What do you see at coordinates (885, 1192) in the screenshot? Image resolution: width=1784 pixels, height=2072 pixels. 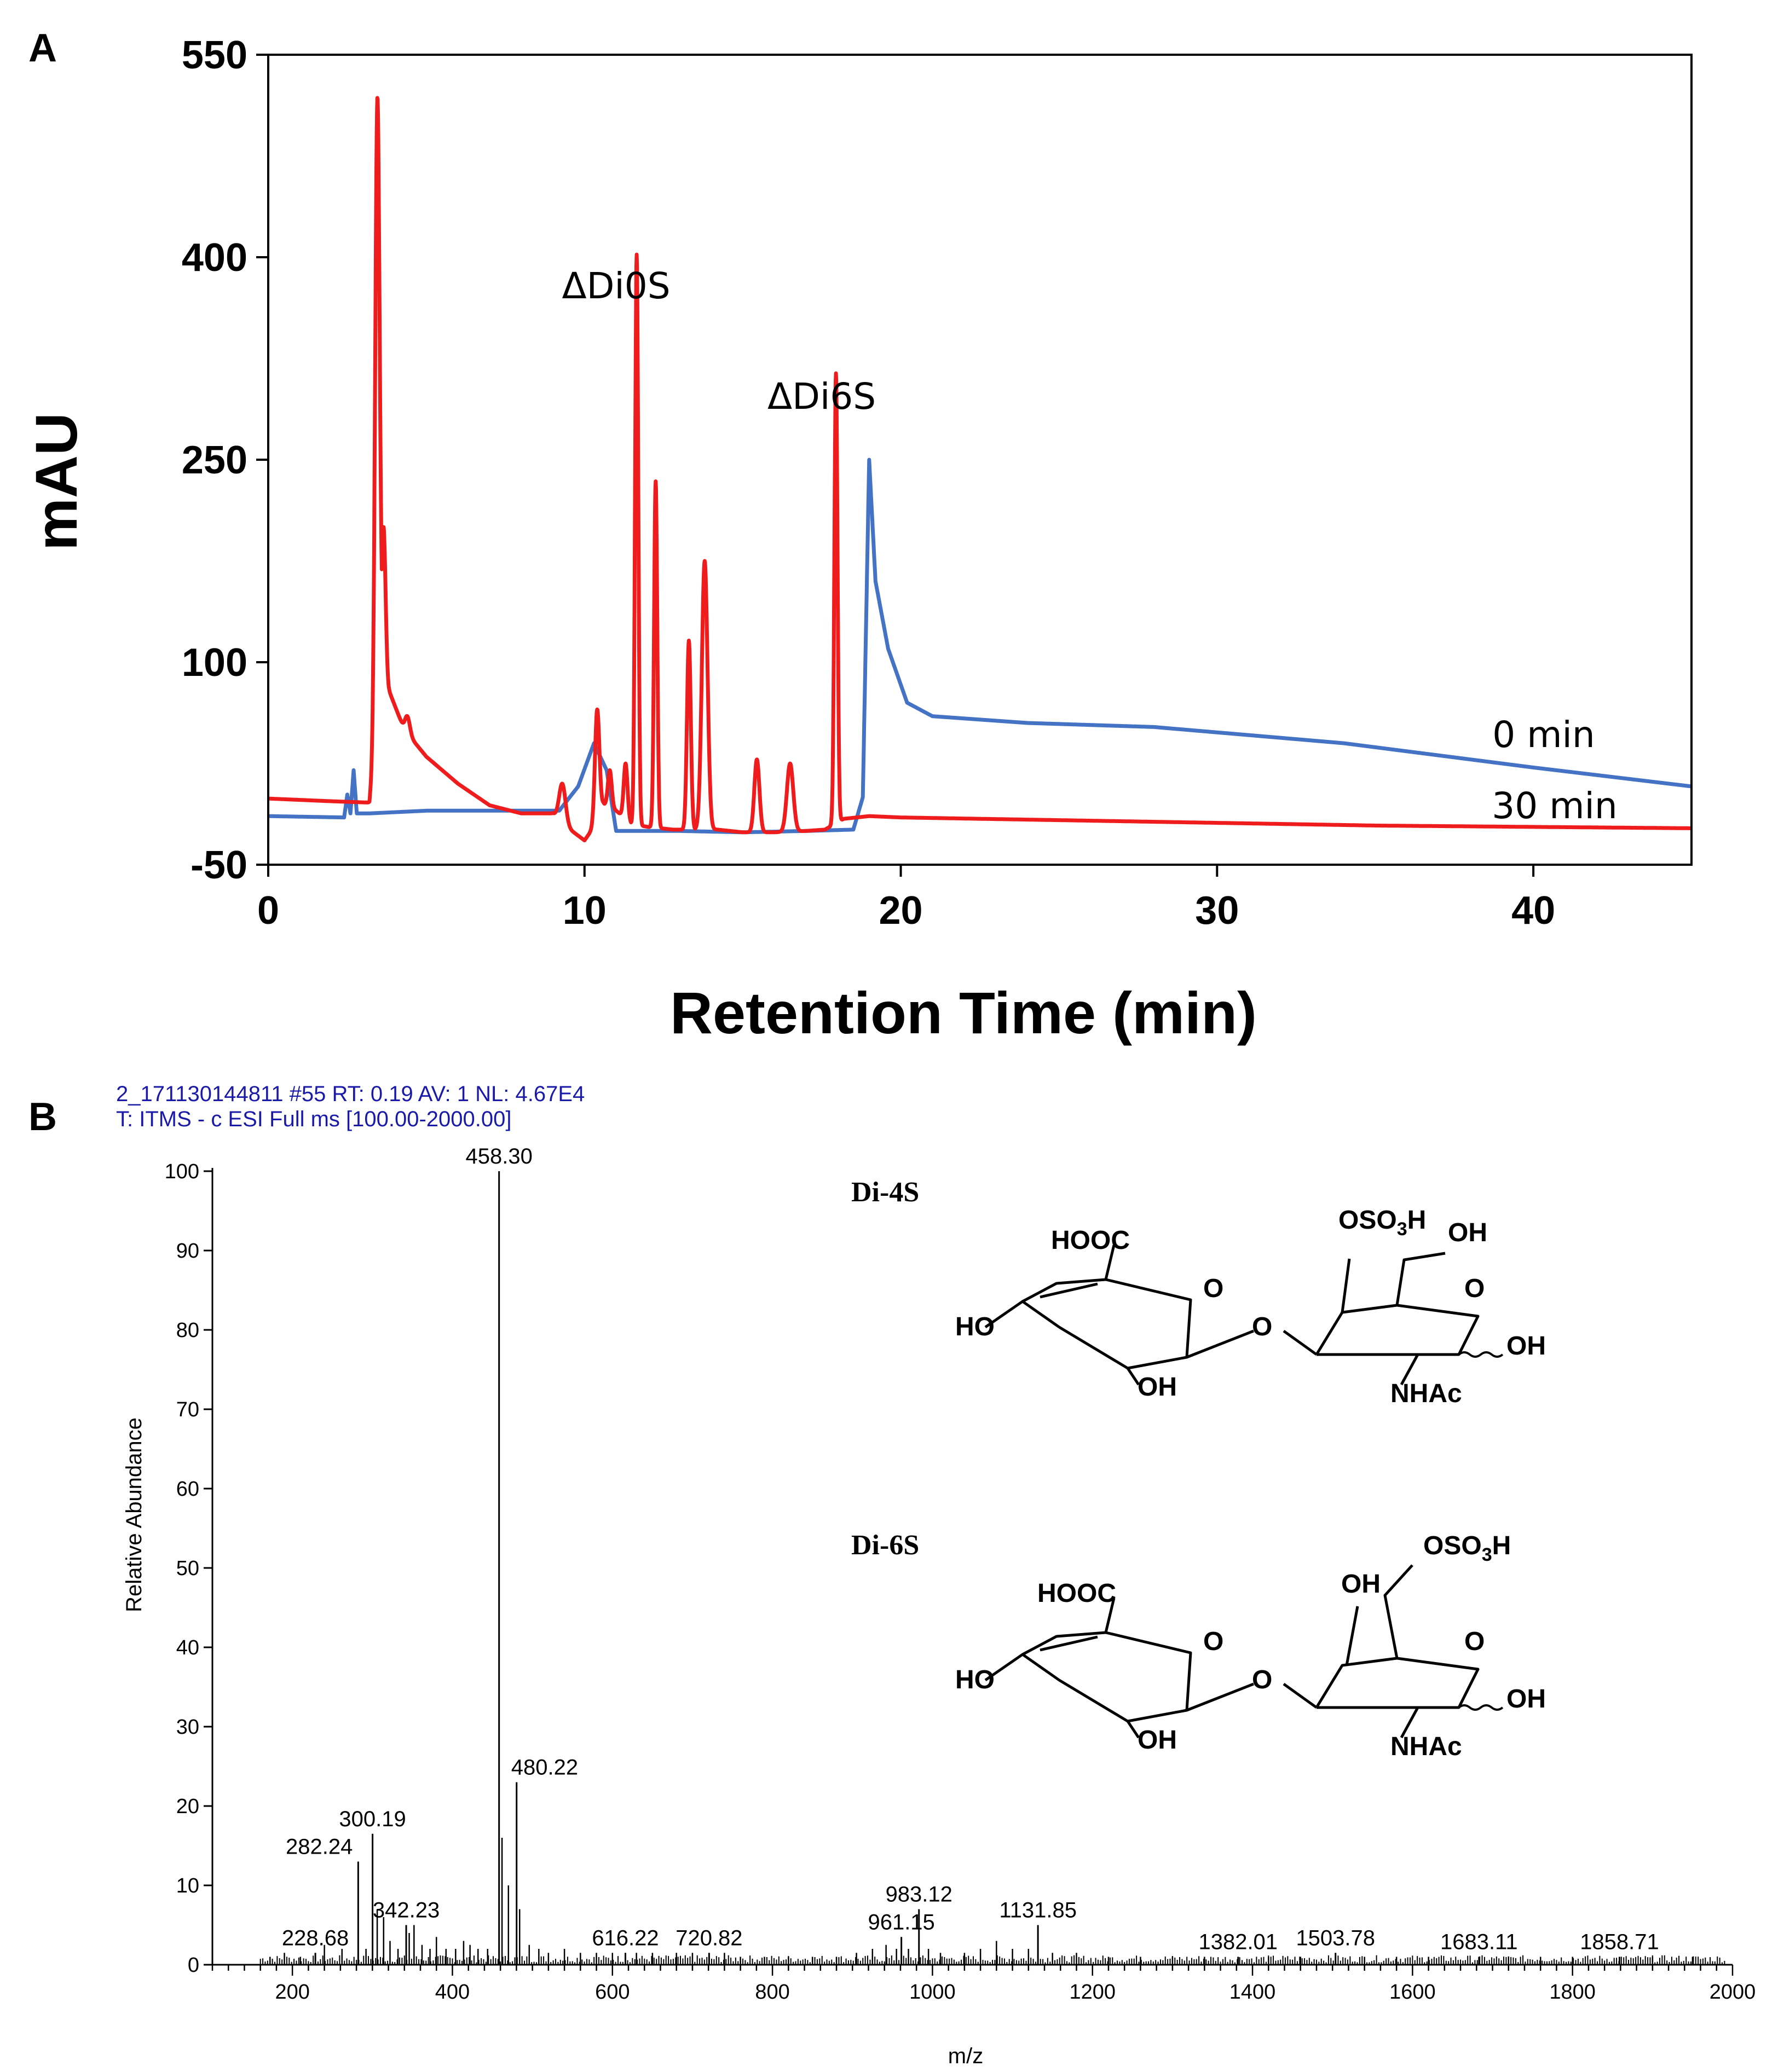 I see `structure-name-di-4s: Di-4S` at bounding box center [885, 1192].